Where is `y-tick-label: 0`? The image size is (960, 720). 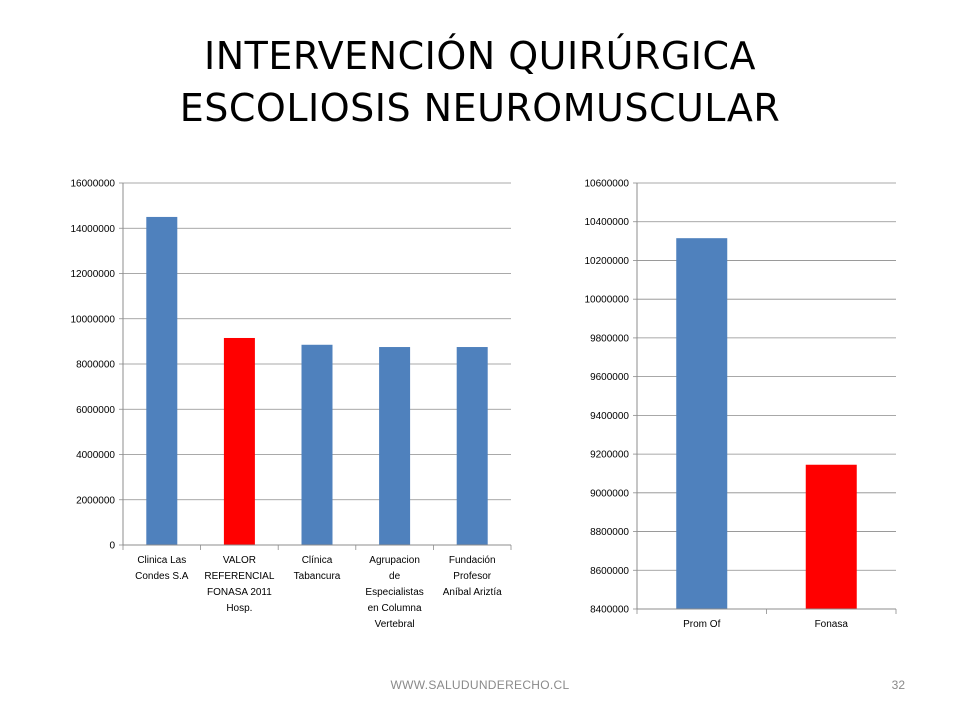 y-tick-label: 0 is located at coordinates (112, 546).